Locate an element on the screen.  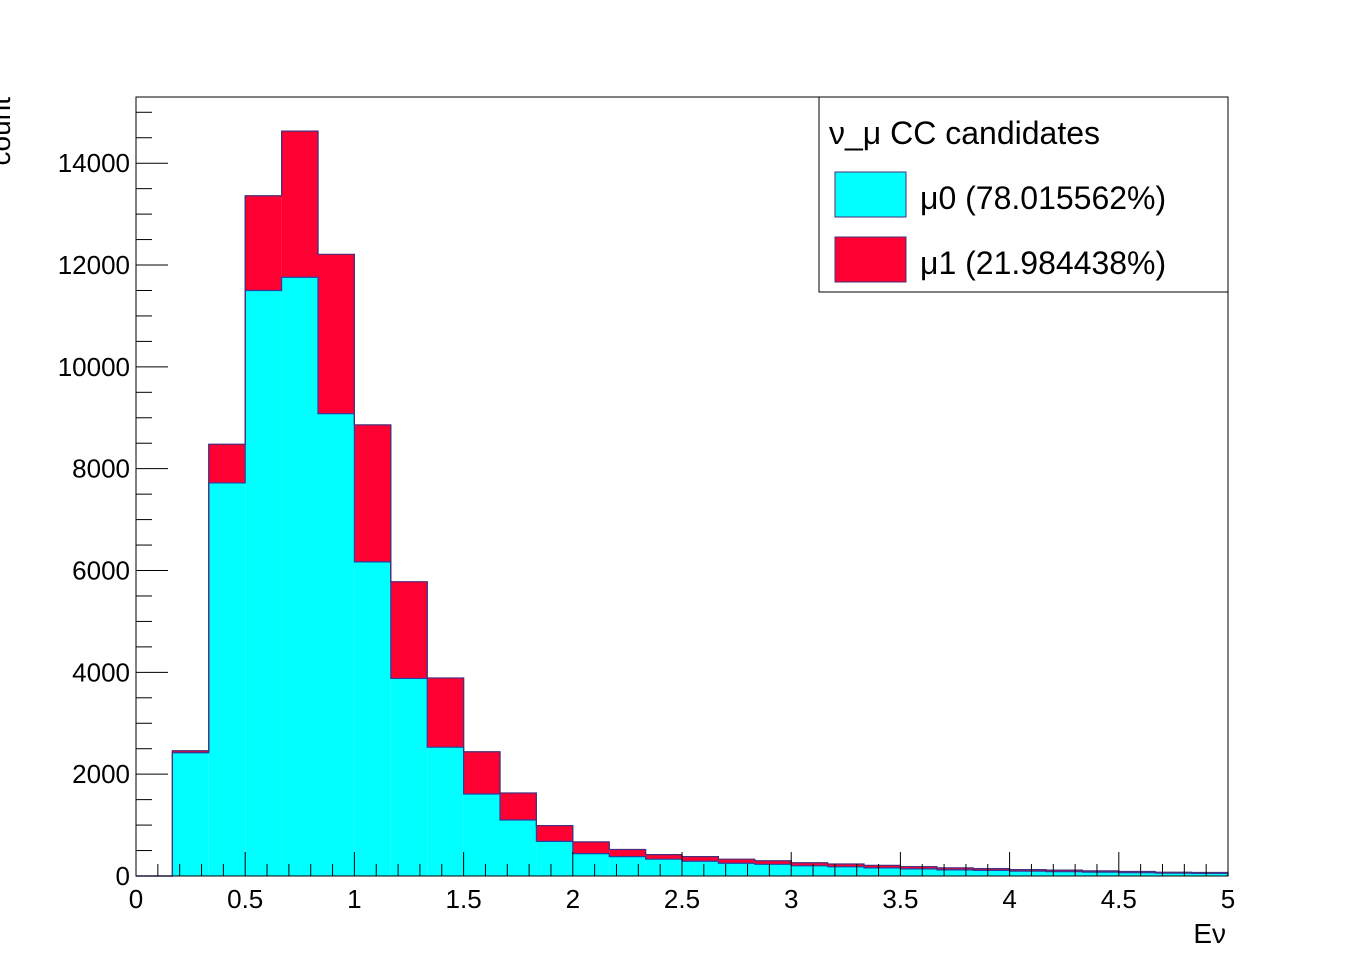
x-tick-label: 0 is located at coordinates (136, 899).